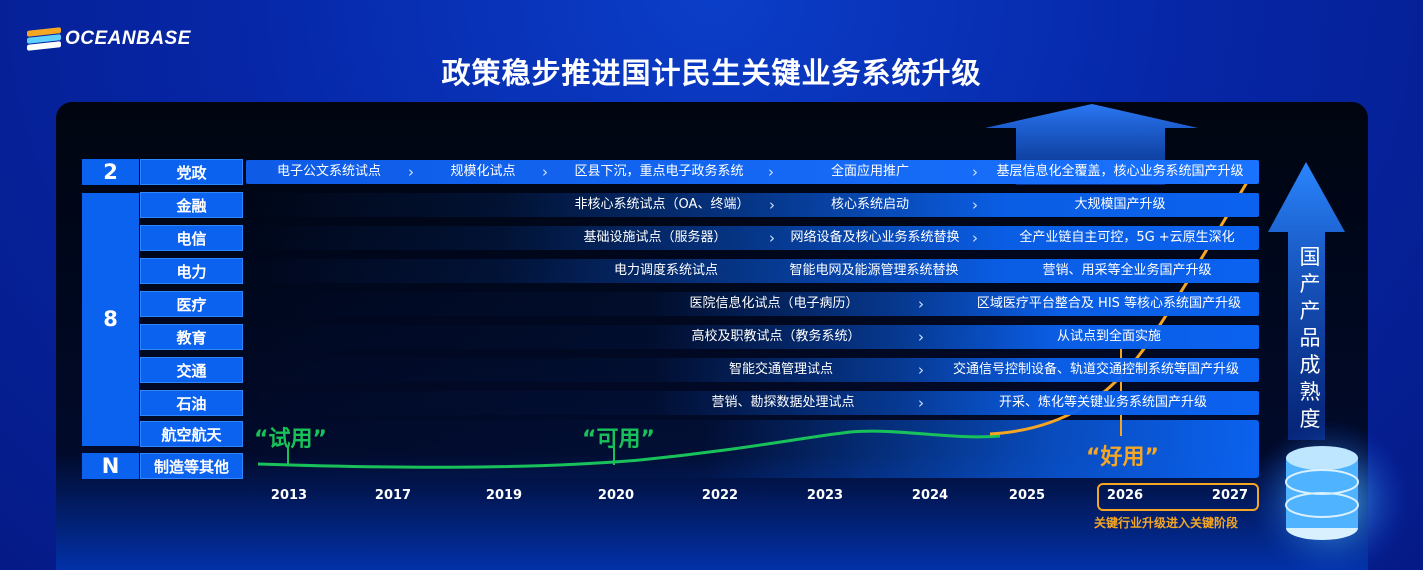  I want to click on stage-text: 全产业链自主可控，5G +云原生深化, so click(1127, 237).